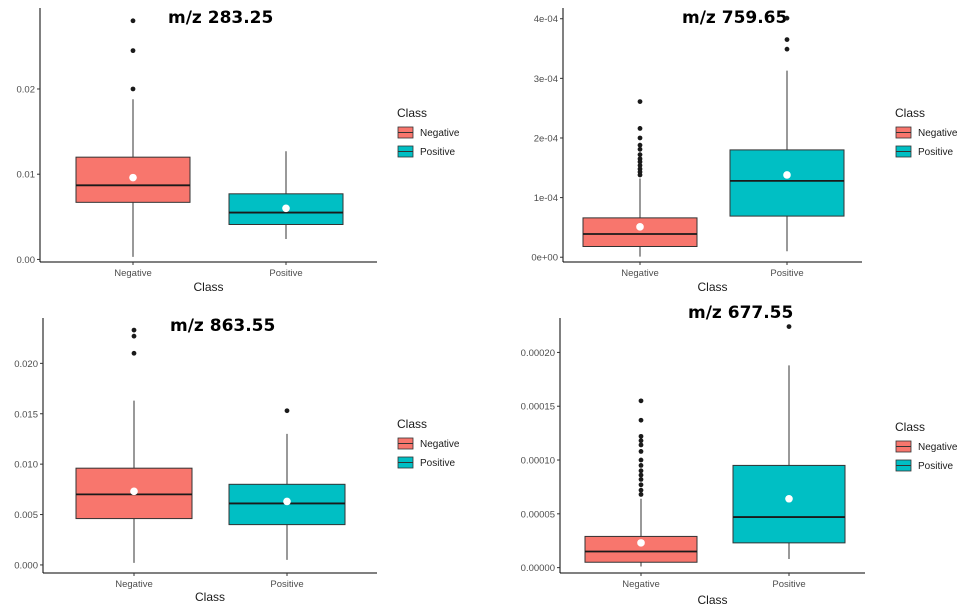  I want to click on y-tick-label: 0.00010, so click(538, 461).